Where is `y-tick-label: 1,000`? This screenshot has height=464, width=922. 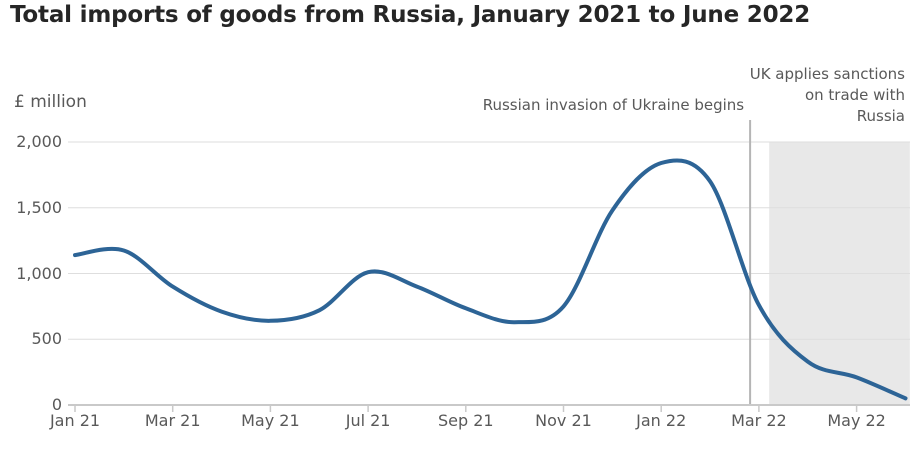 y-tick-label: 1,000 is located at coordinates (39, 273).